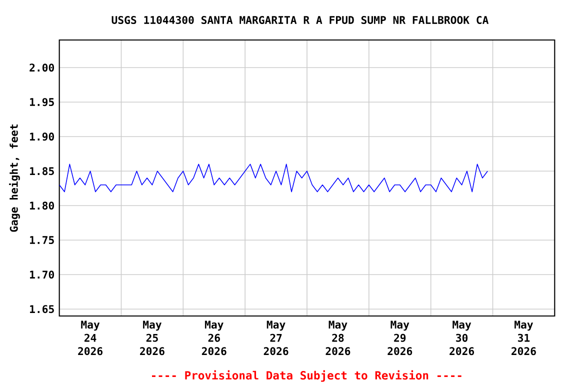 Image resolution: width=576 pixels, height=384 pixels. What do you see at coordinates (524, 338) in the screenshot?
I see `x-tick-label: May 31 2026` at bounding box center [524, 338].